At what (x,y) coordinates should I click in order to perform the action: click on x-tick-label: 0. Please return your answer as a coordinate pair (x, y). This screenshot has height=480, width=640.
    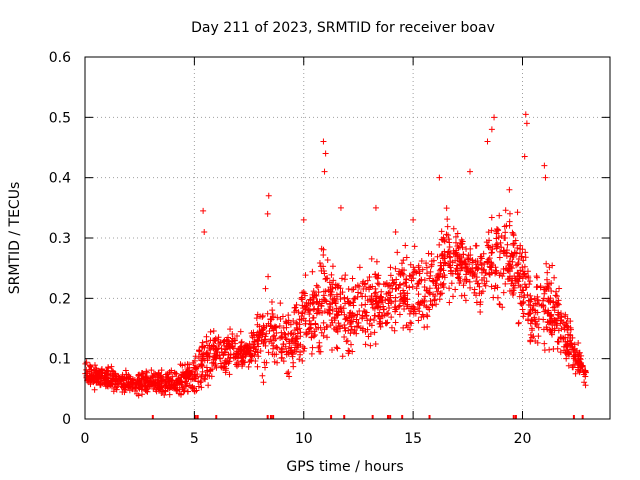
    Looking at the image, I should click on (85, 439).